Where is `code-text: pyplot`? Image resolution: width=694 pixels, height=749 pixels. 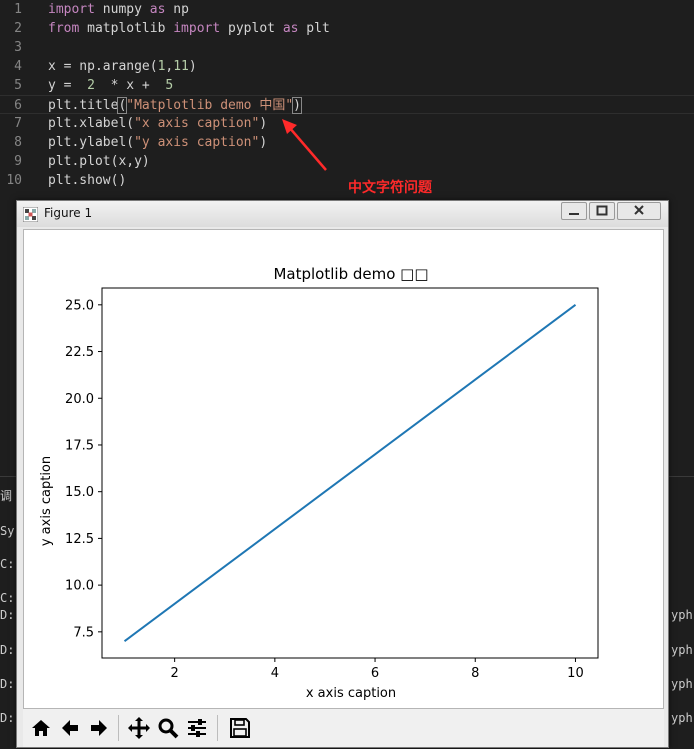
code-text: pyplot is located at coordinates (251, 28).